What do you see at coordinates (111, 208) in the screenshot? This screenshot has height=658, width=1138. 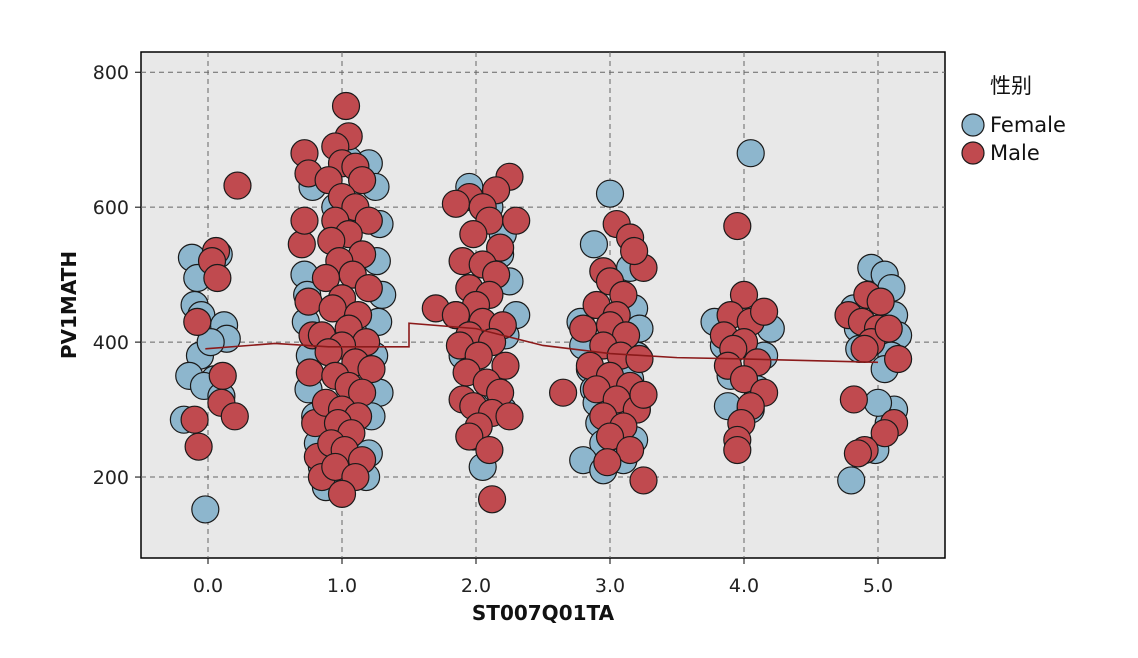 I see `y-tick-label: 600` at bounding box center [111, 208].